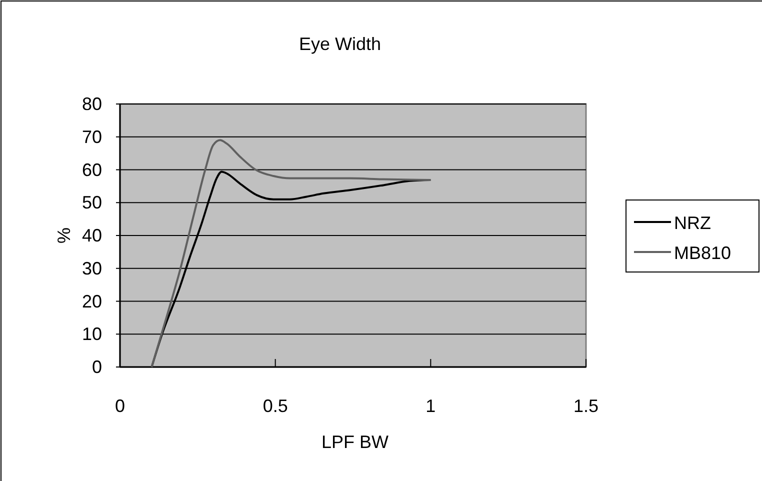 Image resolution: width=762 pixels, height=481 pixels. Describe the element at coordinates (64, 235) in the screenshot. I see `y-axis-title: %` at that location.